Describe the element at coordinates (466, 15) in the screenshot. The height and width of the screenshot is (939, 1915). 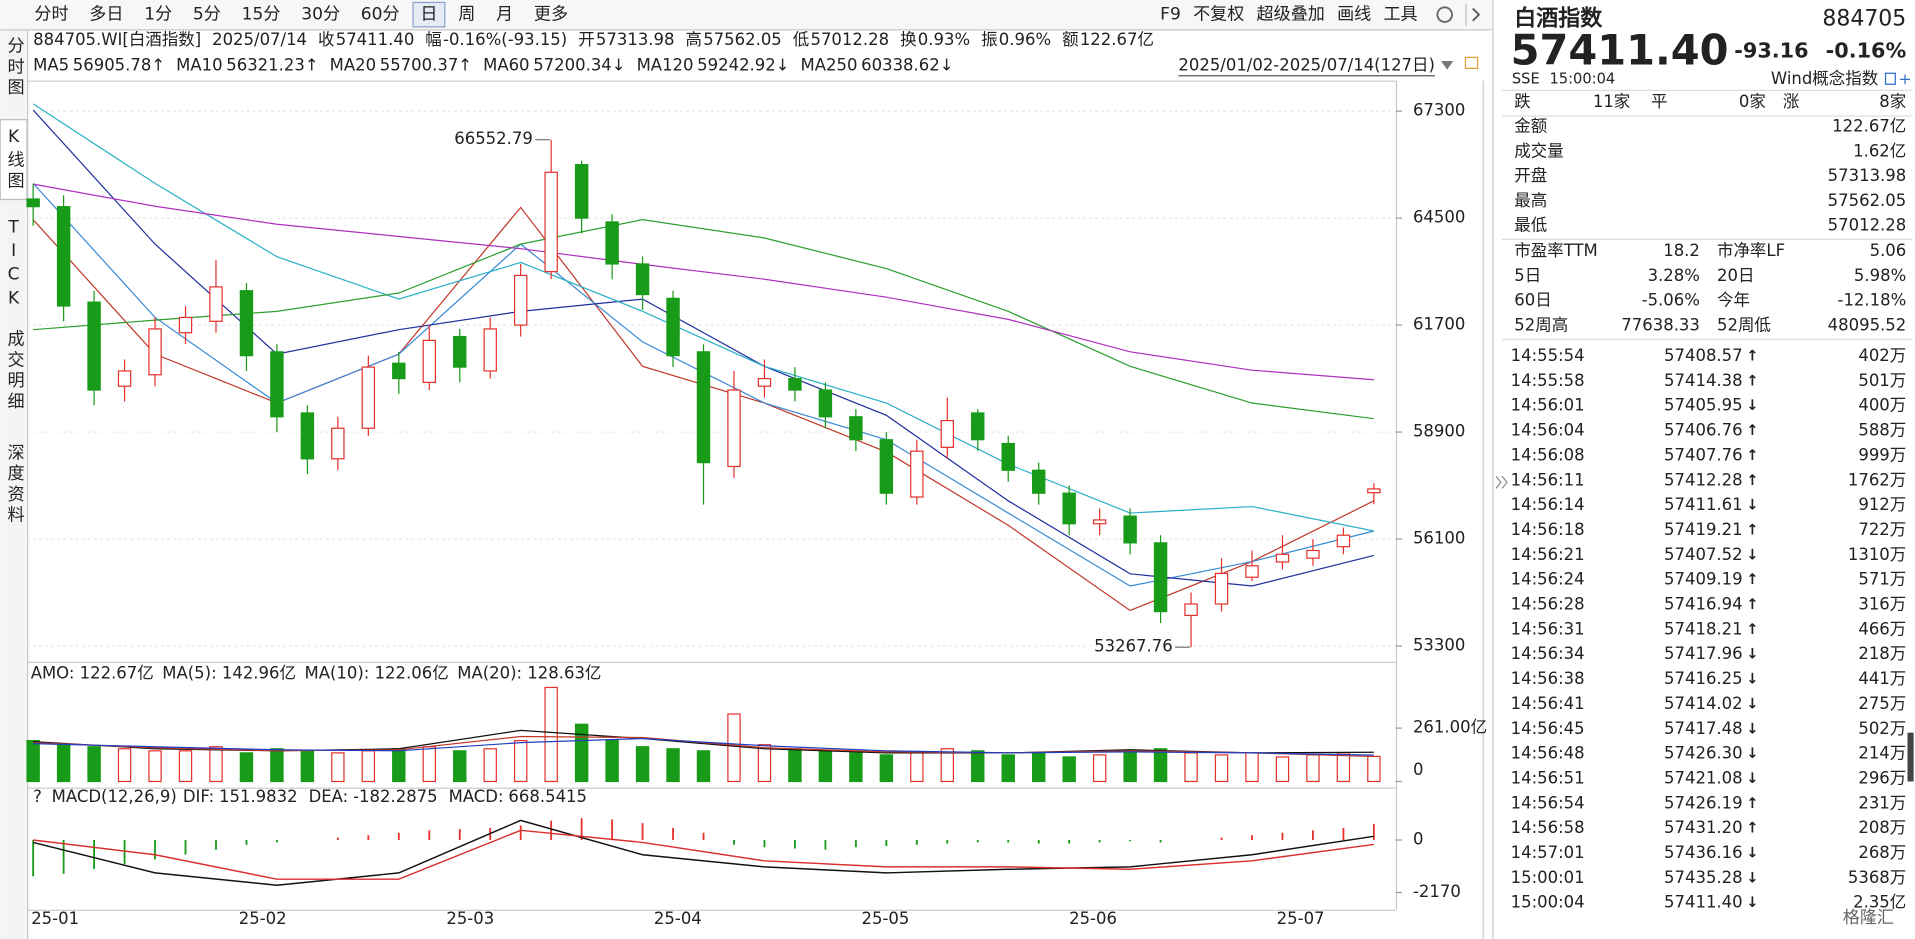
I see `toolbar-tab: 周` at that location.